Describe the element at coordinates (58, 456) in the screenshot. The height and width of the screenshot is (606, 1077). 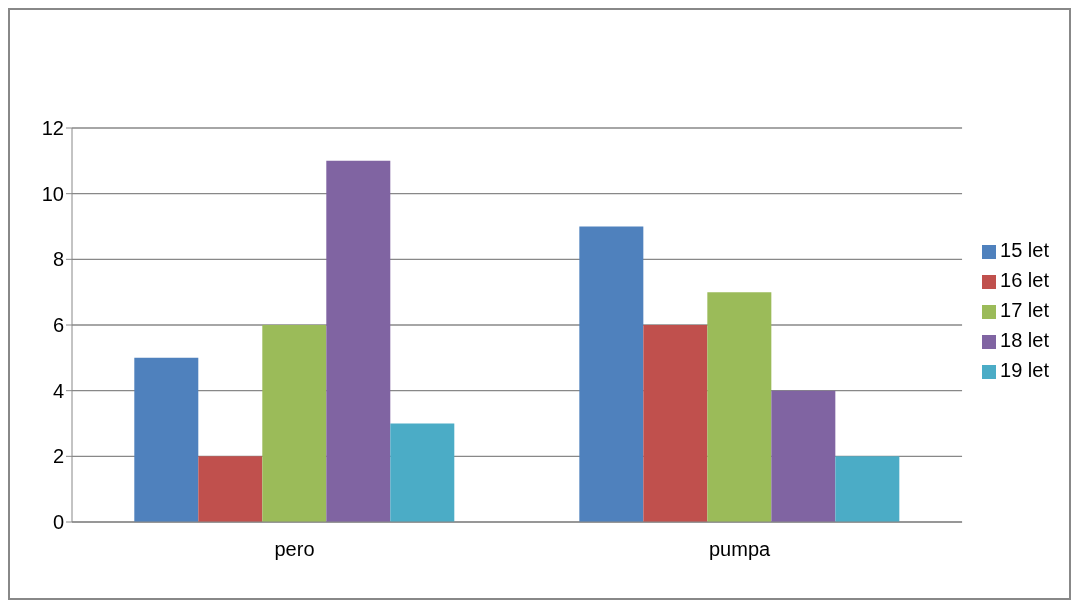
I see `y-tick-label: 2` at that location.